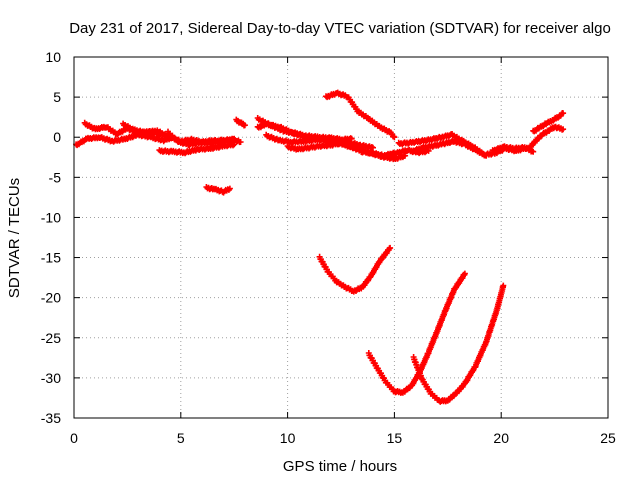 Image resolution: width=640 pixels, height=480 pixels. I want to click on y-tick-label: -30, so click(51, 378).